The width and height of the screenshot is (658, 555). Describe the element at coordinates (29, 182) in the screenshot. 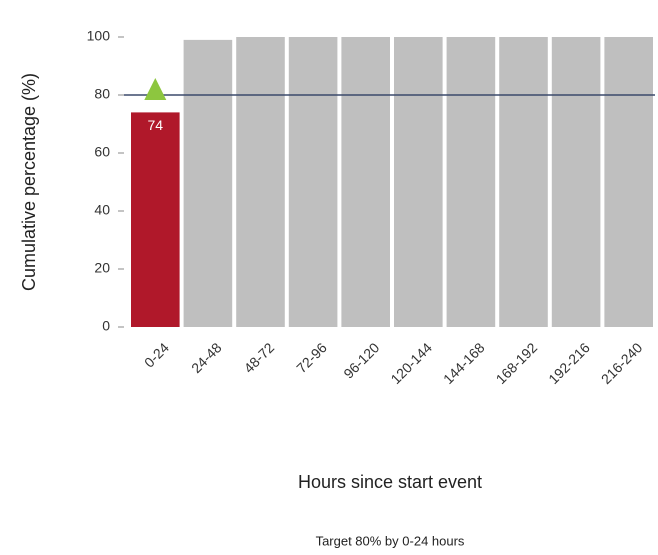

I see `y-axis-title: Cumulative percentage (%)` at that location.